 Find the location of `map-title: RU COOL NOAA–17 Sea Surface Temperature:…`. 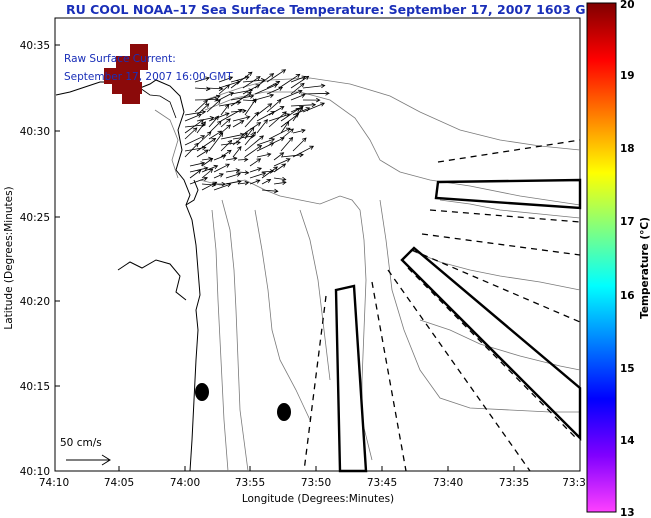

map-title: RU COOL NOAA–17 Sea Surface Temperature:… is located at coordinates (336, 9).